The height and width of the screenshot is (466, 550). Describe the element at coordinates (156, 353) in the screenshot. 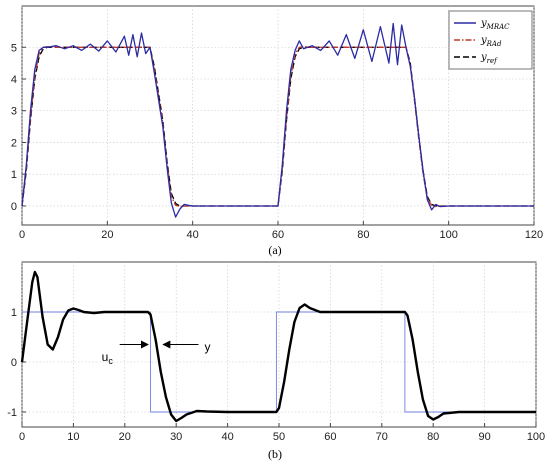

I see `chart-b-annotations: uc y` at that location.